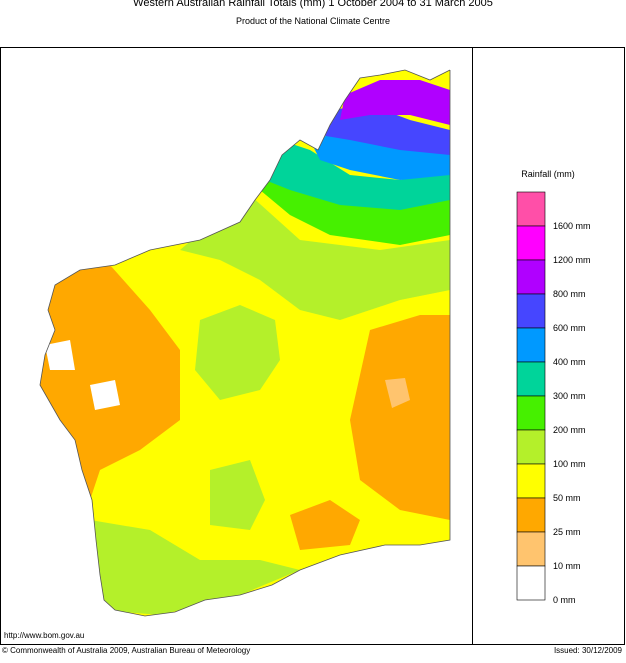 The image size is (626, 663). I want to click on legend-label: 200 mm, so click(569, 430).